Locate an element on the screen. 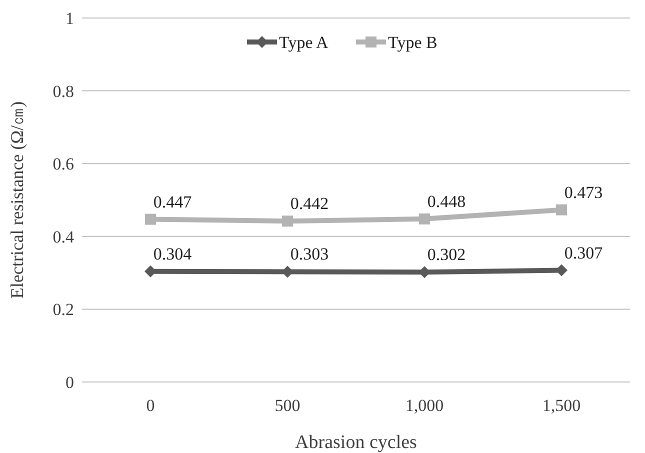  y-tick-label: 0.6 is located at coordinates (63, 164).